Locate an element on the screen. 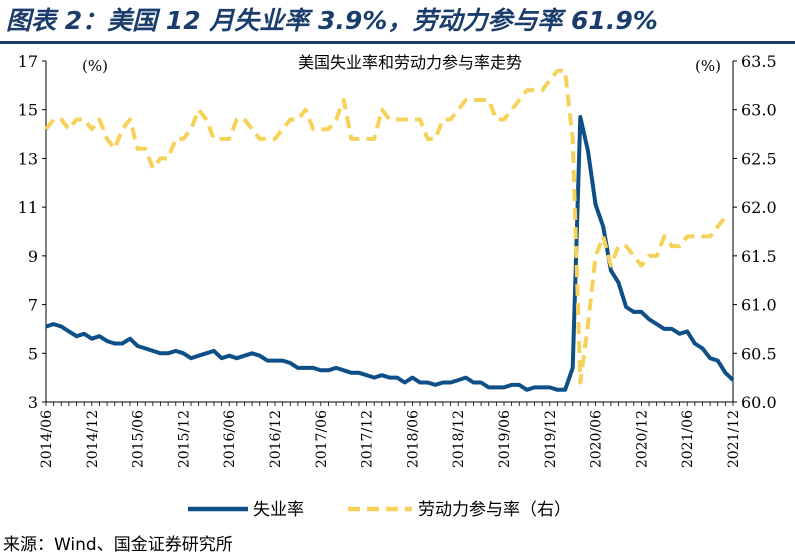 This screenshot has height=559, width=795. right-tick-label: 62.5 is located at coordinates (759, 158).